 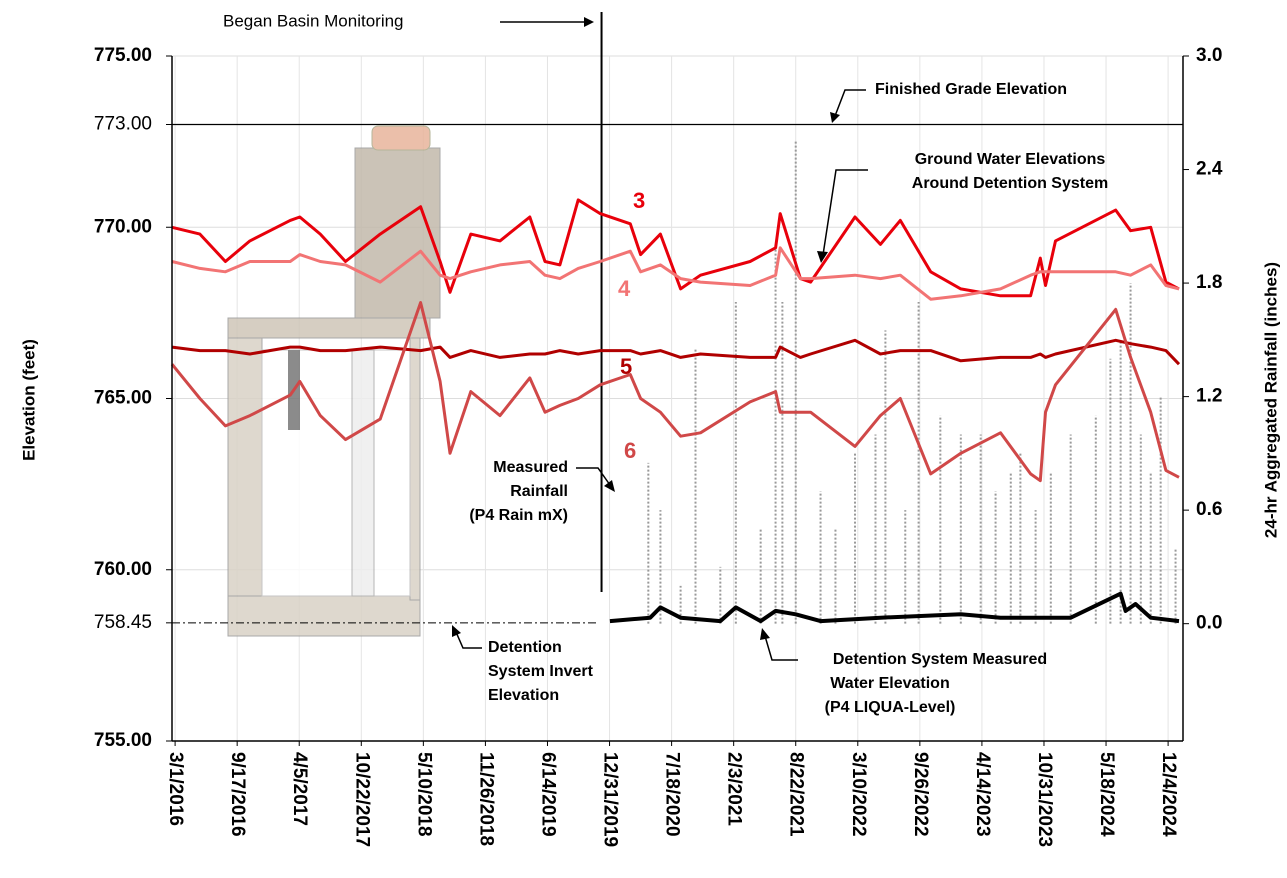 What do you see at coordinates (1209, 55) in the screenshot?
I see `y2-tick-label: 3.0` at bounding box center [1209, 55].